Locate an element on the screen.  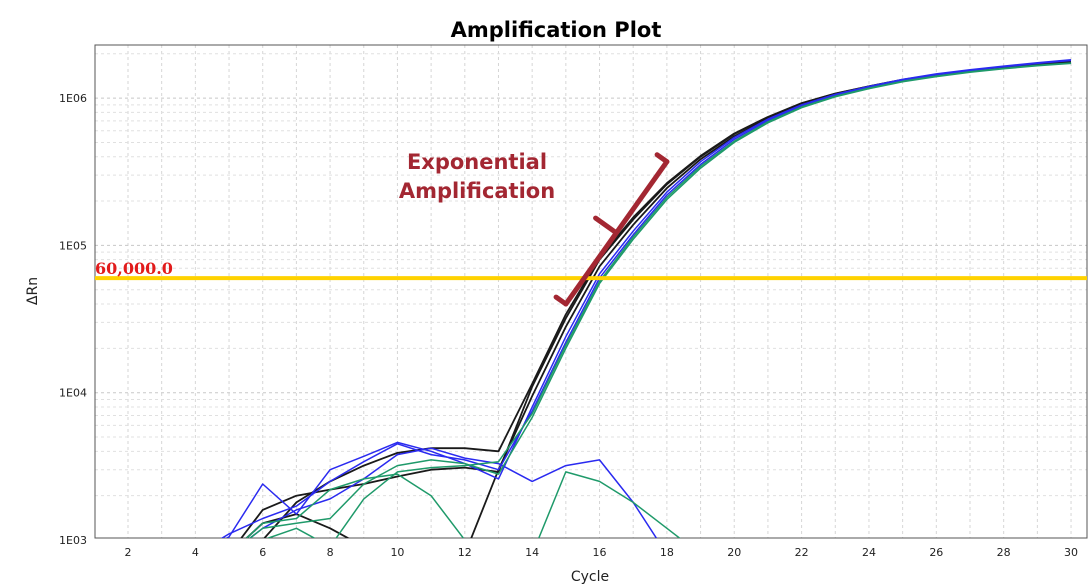
bracket-end-bottom is located at coordinates (561, 300).